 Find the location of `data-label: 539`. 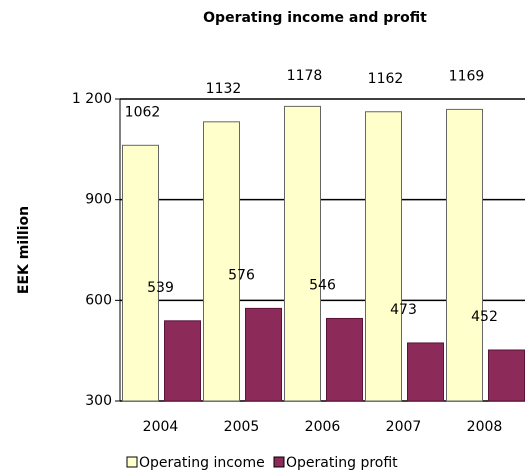

data-label: 539 is located at coordinates (160, 288).